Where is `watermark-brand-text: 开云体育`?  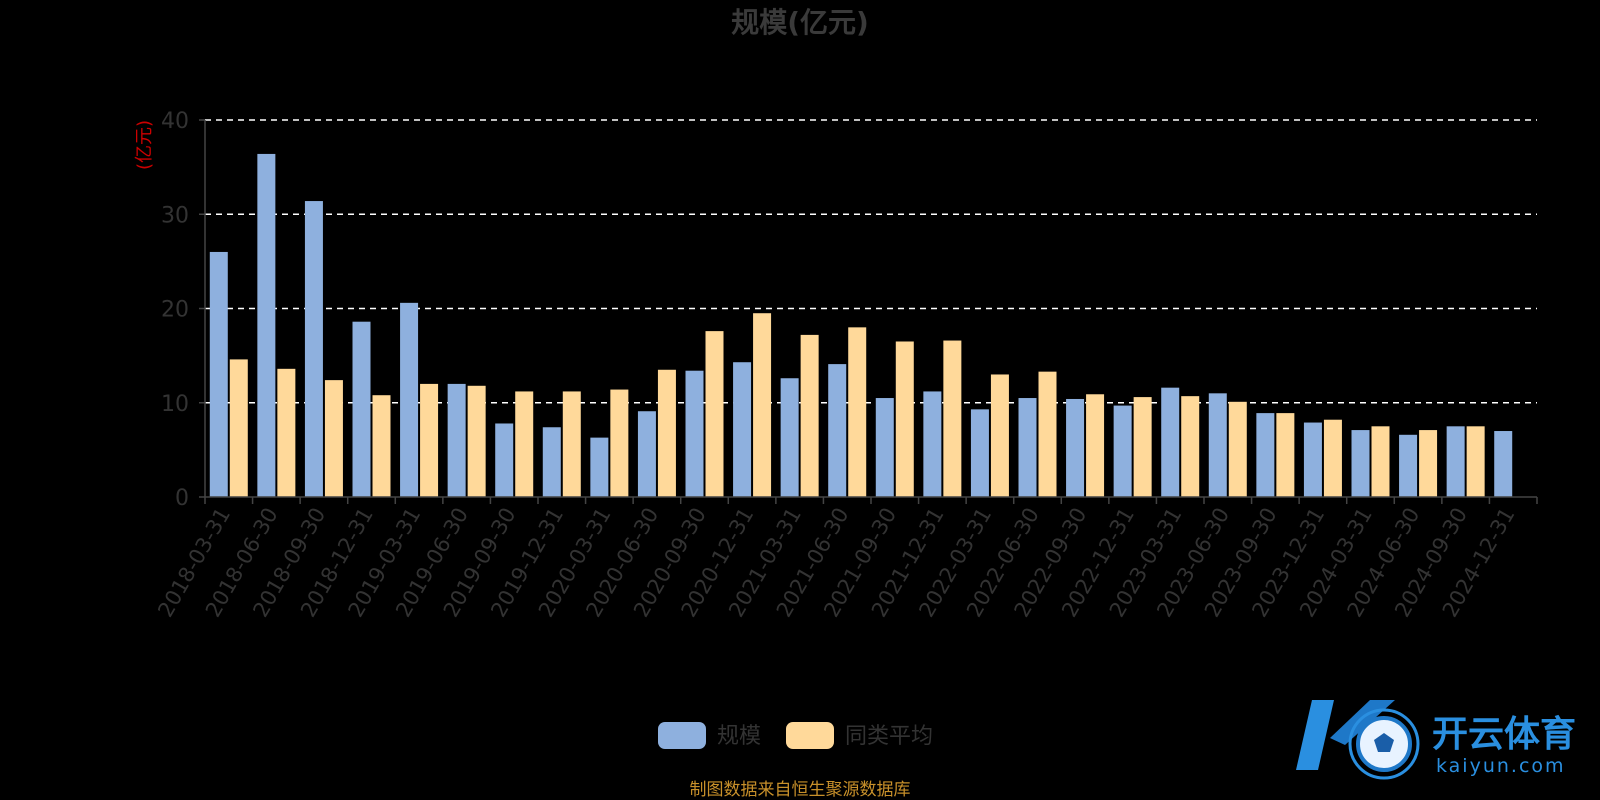 watermark-brand-text: 开云体育 is located at coordinates (1504, 734).